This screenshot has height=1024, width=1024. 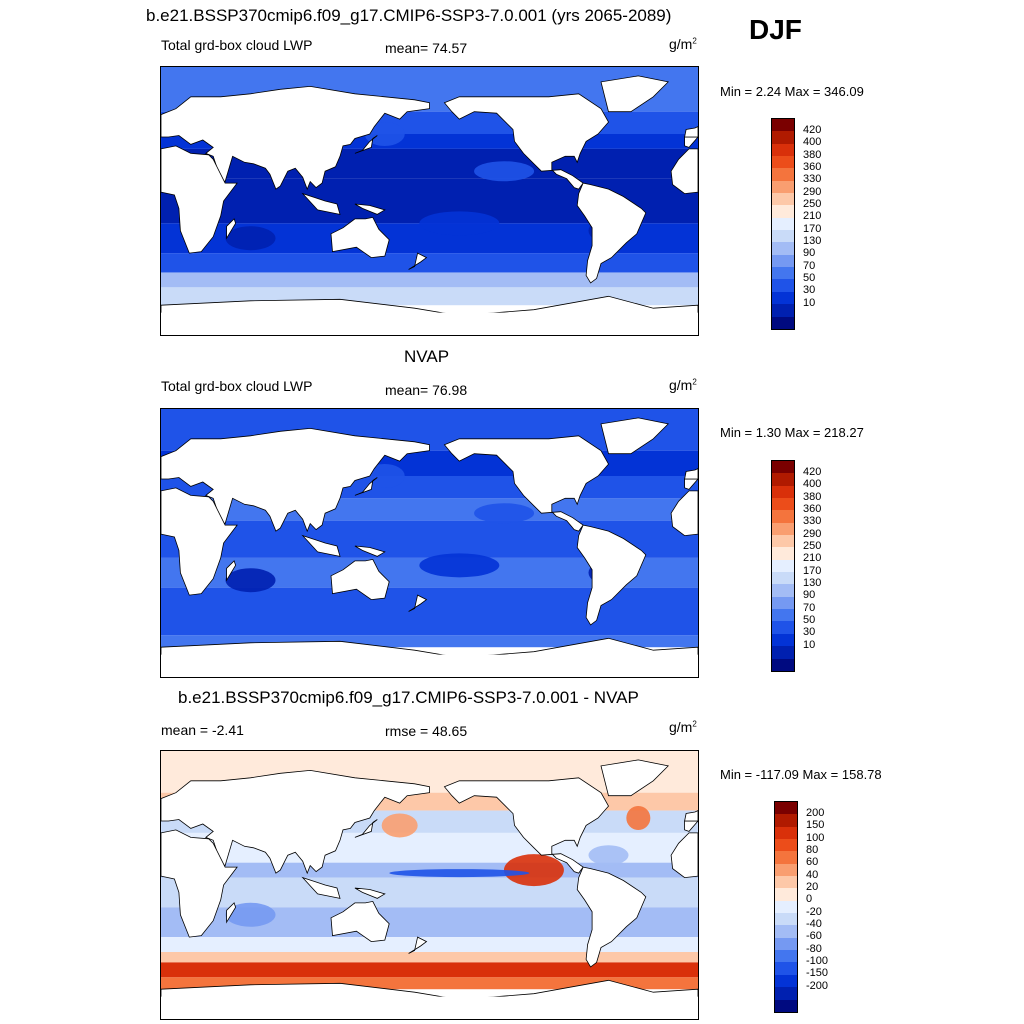 What do you see at coordinates (812, 558) in the screenshot?
I see `colorbar-tick-label: 210` at bounding box center [812, 558].